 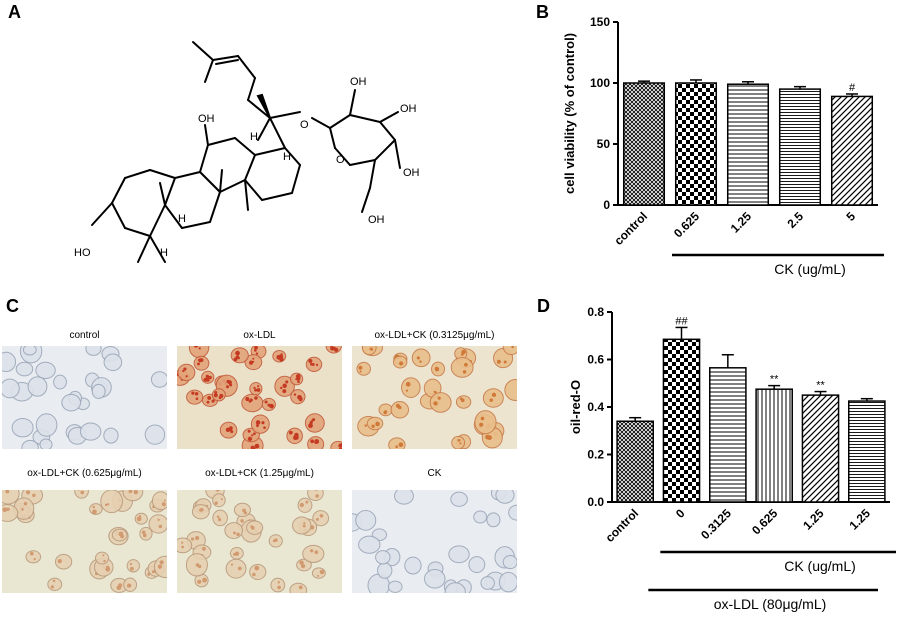 I want to click on y-tick-label: 0, so click(x=606, y=205).